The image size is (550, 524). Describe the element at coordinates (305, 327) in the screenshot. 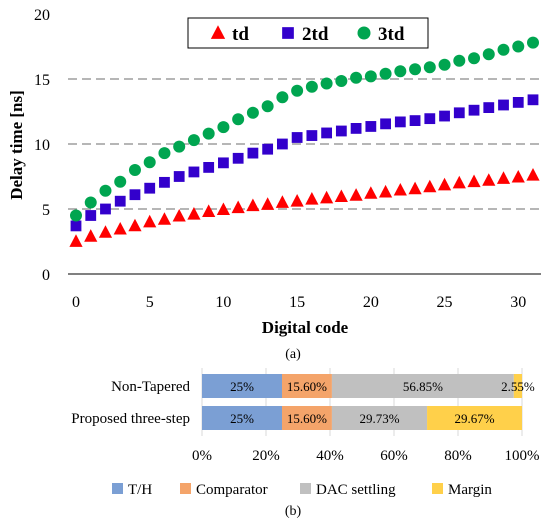

I see `x-axis-label: Digital code` at that location.